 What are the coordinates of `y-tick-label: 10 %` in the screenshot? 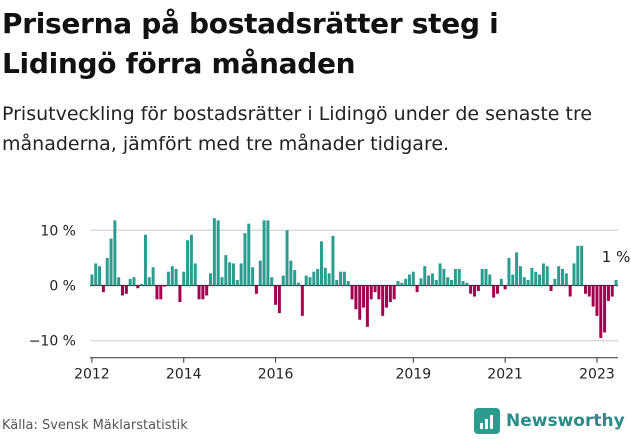 It's located at (58, 231).